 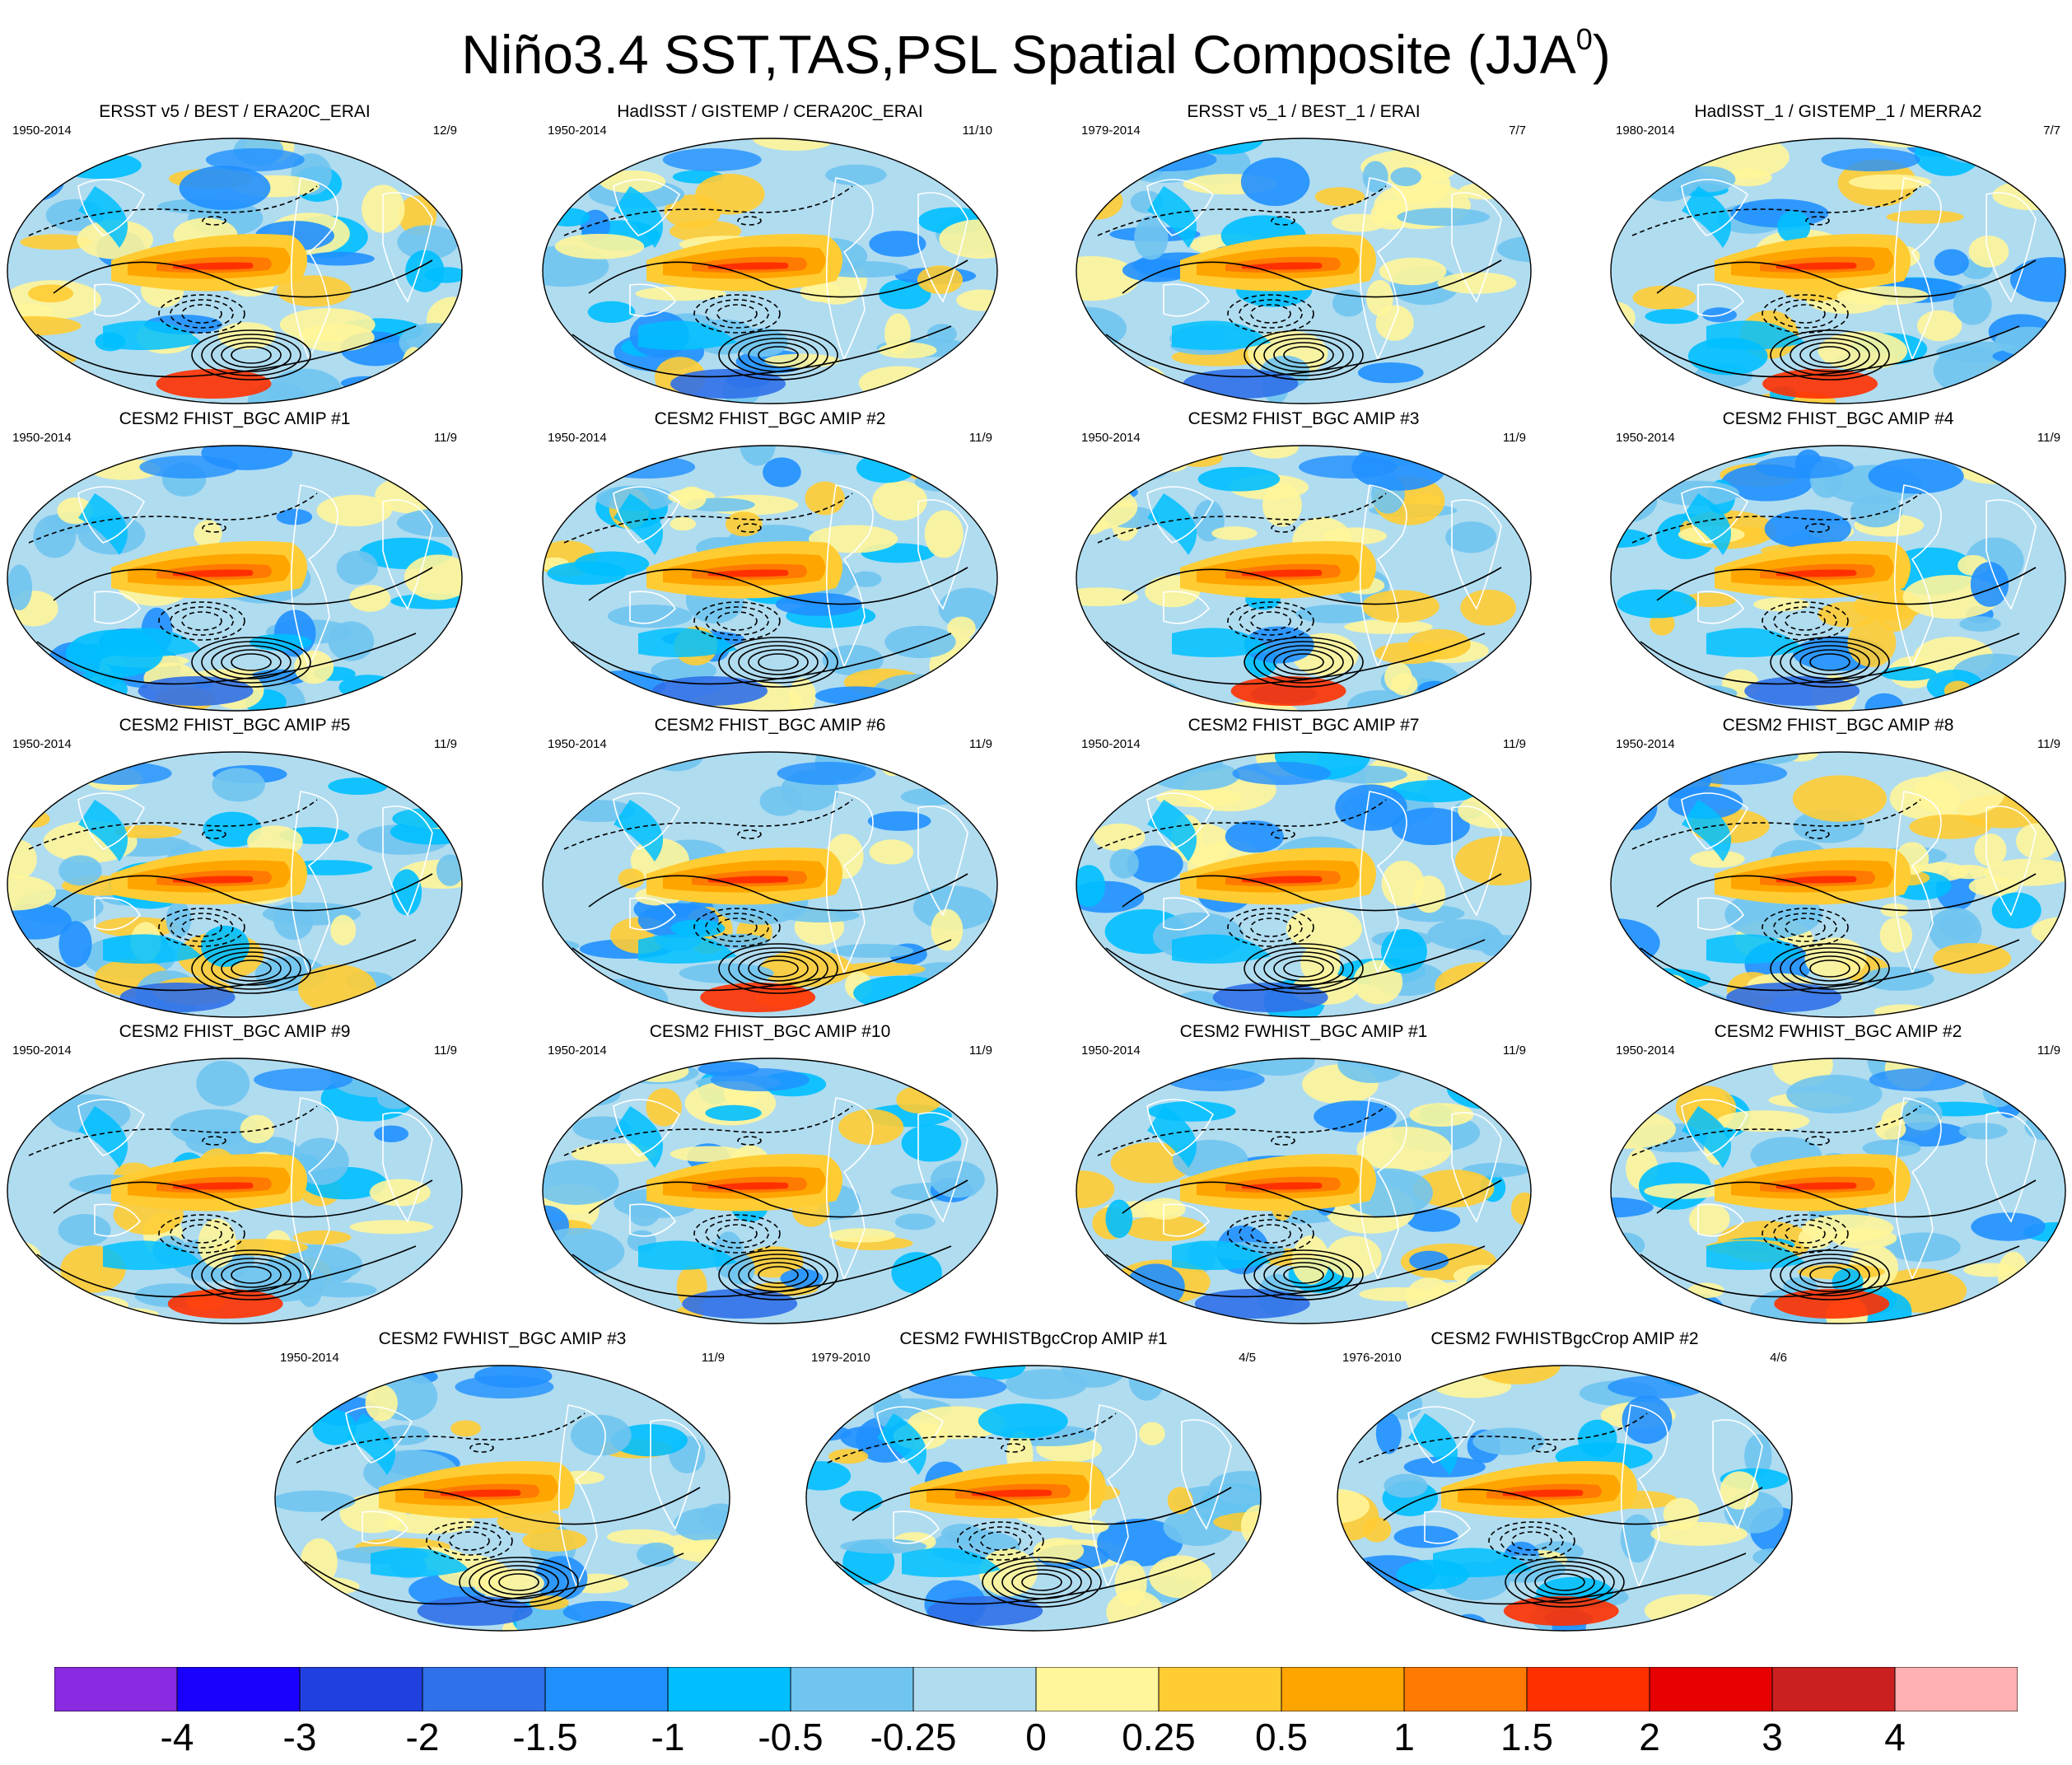 I want to click on panel-title: CESM2 FWHISTBgcCrop AMIP #2, so click(x=1564, y=1338).